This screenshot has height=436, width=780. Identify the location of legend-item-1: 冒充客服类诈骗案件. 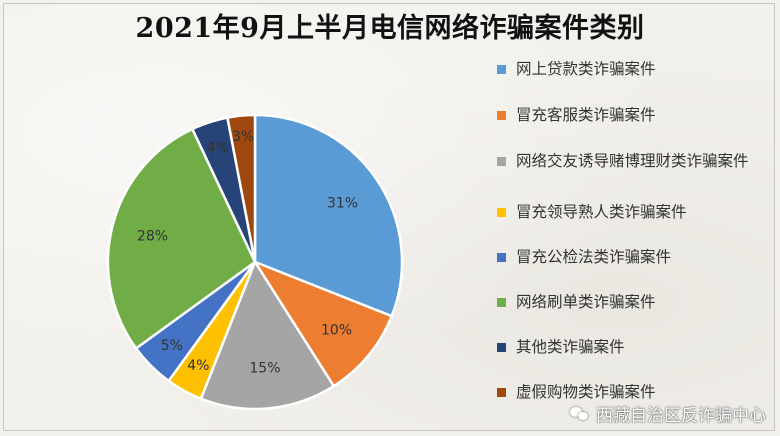
(628, 115).